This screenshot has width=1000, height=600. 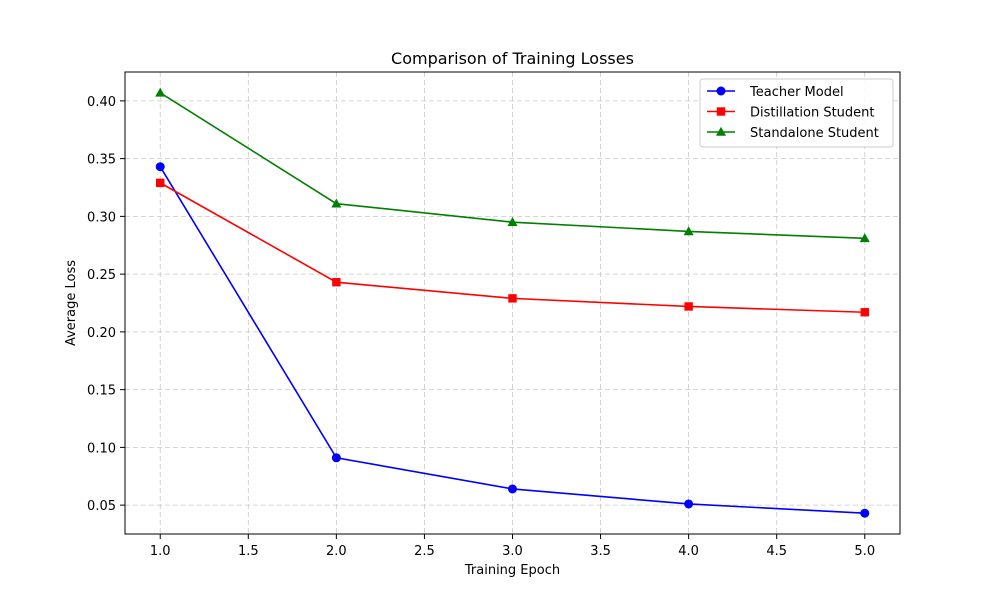 I want to click on y-tick-label: 0.05, so click(x=101, y=506).